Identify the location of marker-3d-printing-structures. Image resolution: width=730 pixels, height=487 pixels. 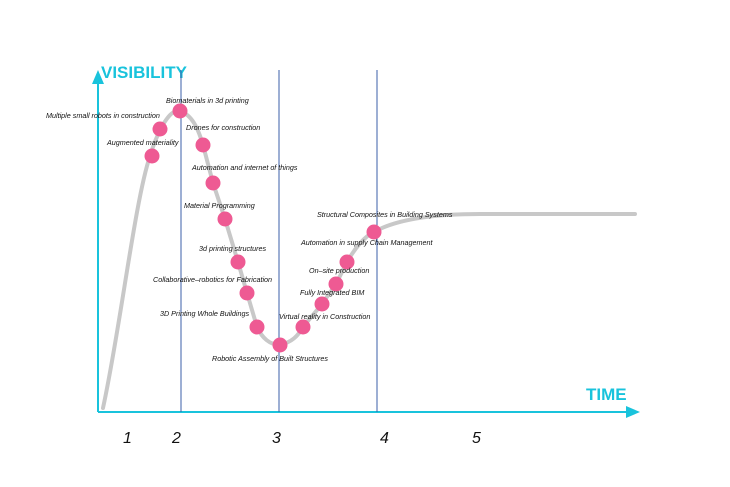
(238, 262).